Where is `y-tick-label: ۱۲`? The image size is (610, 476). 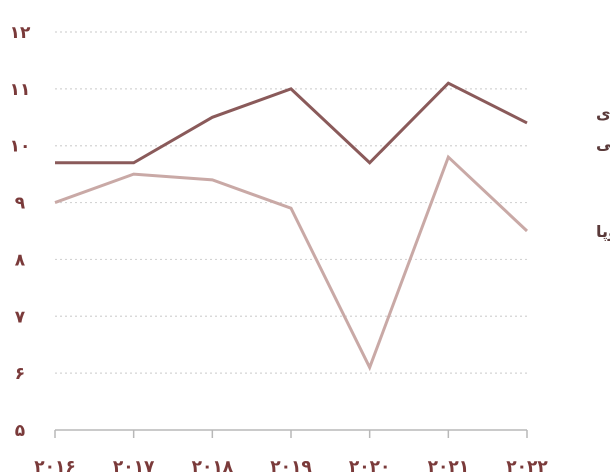
y-tick-label: ۱۲ is located at coordinates (20, 33).